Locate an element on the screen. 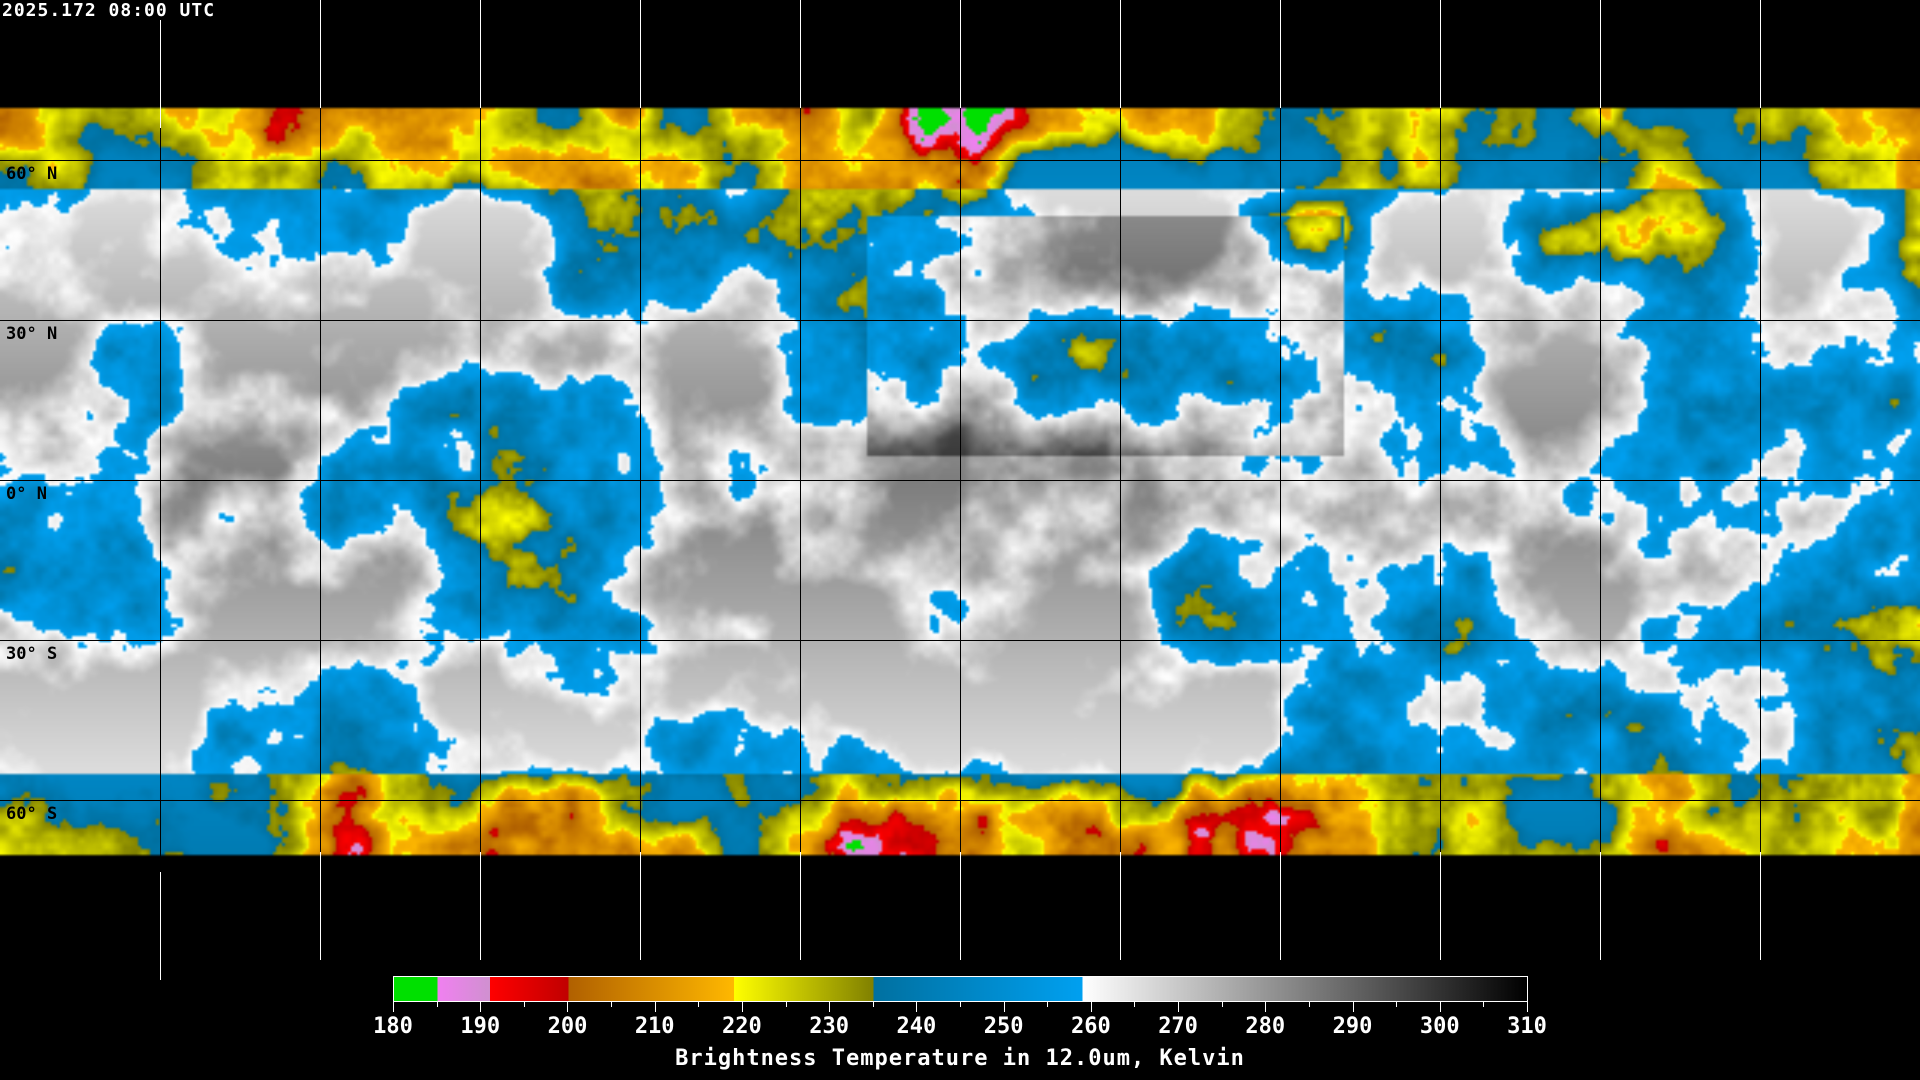 This screenshot has height=1080, width=1920. colorbar-tick-label: 230 is located at coordinates (829, 1026).